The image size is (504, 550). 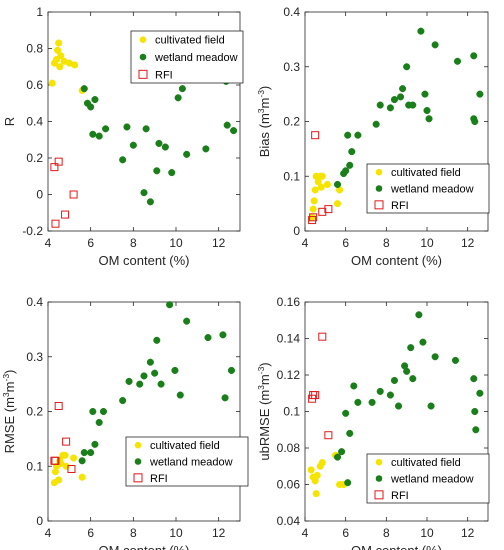 I want to click on legend: cultivated field wetland meadow RFI, so click(x=187, y=57).